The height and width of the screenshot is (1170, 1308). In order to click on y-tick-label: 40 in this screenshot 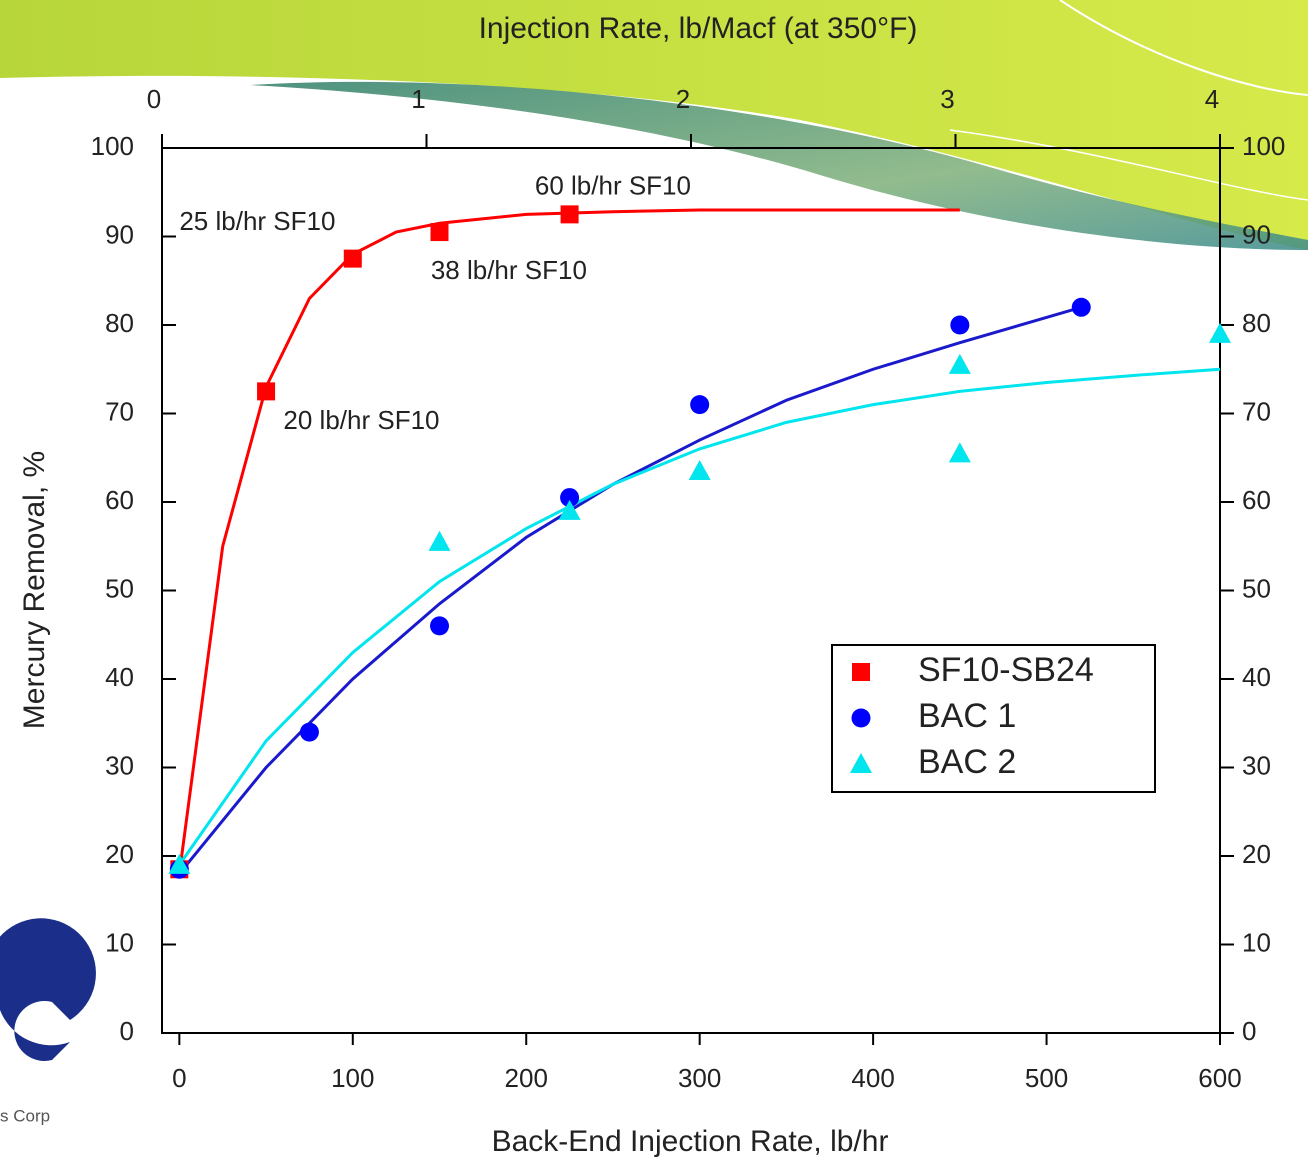, I will do `click(119, 677)`.